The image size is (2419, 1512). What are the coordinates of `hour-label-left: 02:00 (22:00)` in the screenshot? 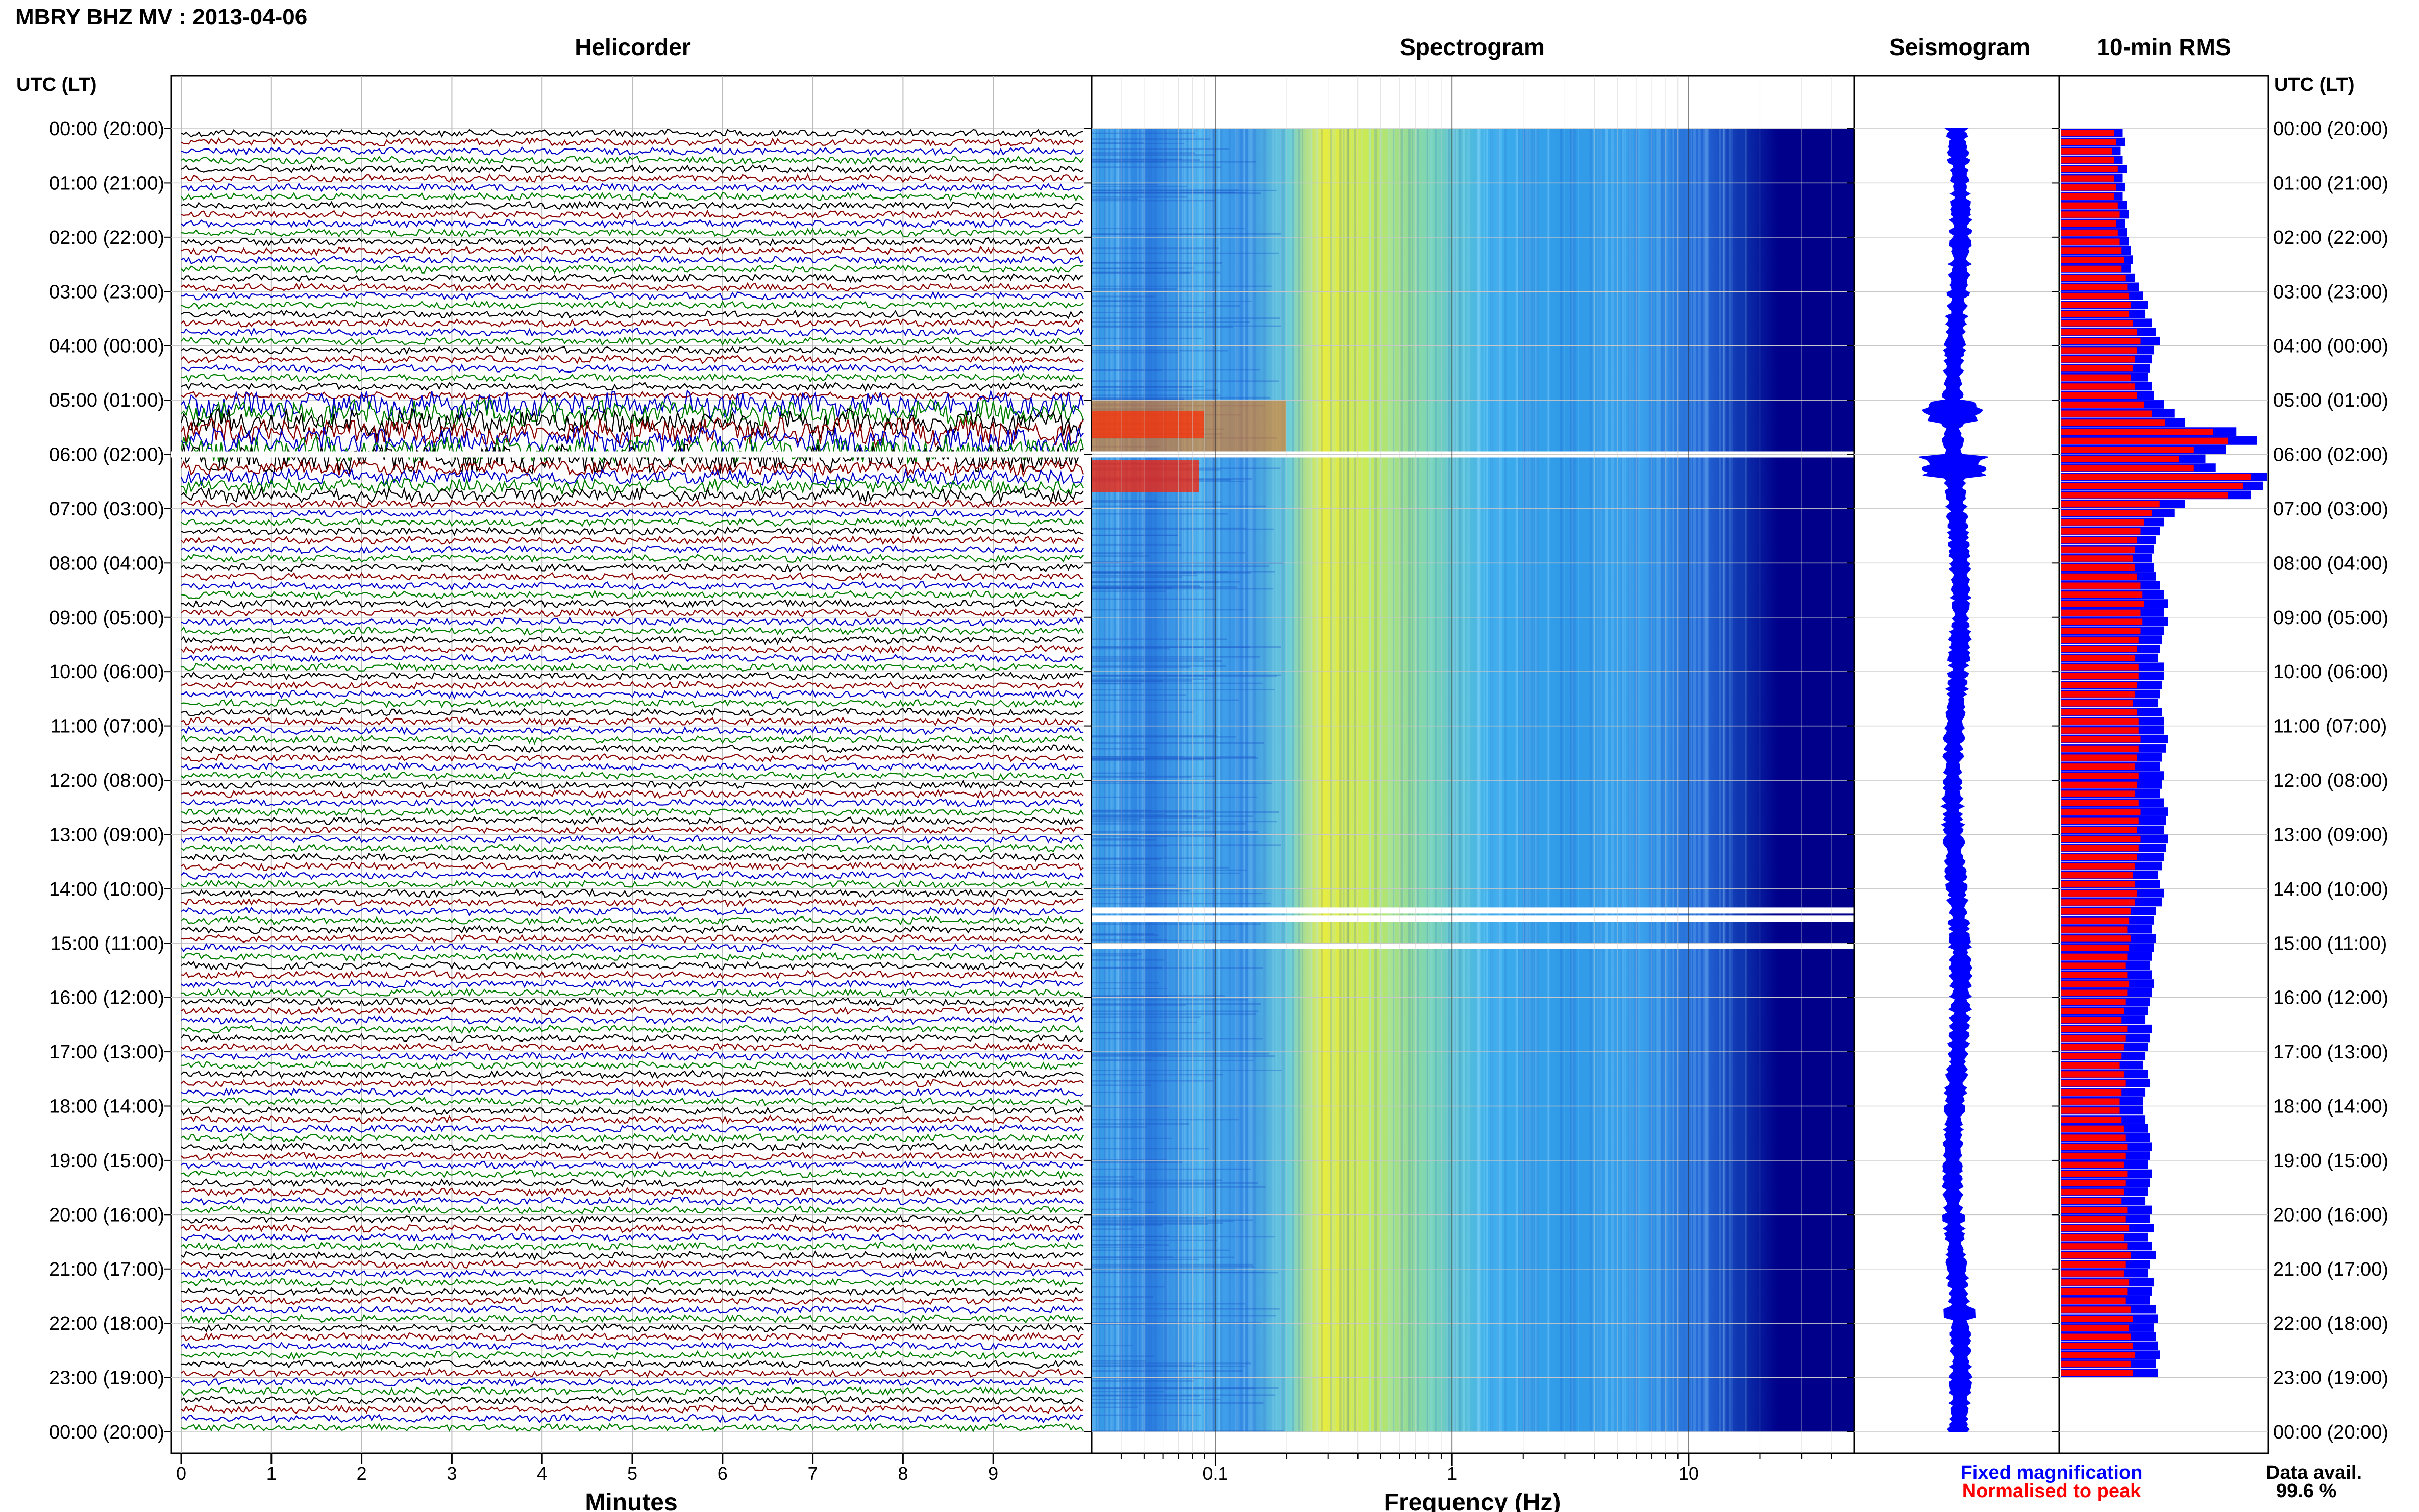 It's located at (106, 238).